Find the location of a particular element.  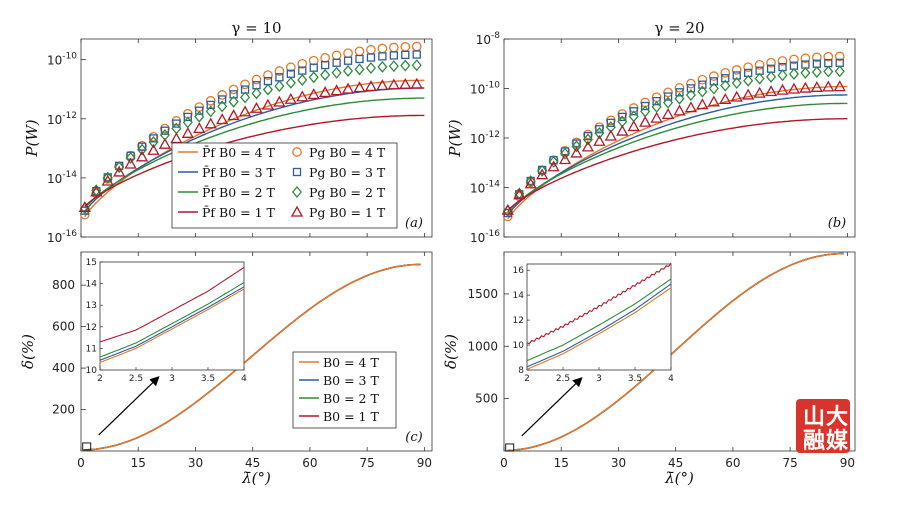

panel-c-inset-ytick-label-3: 13 is located at coordinates (91, 306).